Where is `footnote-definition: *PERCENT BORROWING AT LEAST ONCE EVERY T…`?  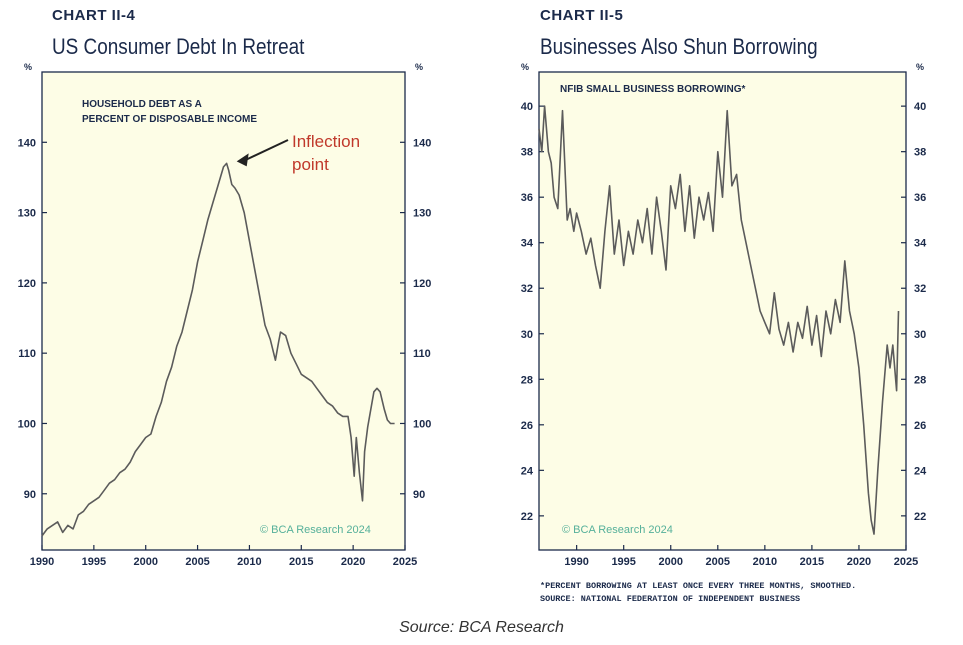
footnote-definition: *PERCENT BORROWING AT LEAST ONCE EVERY T… is located at coordinates (698, 586).